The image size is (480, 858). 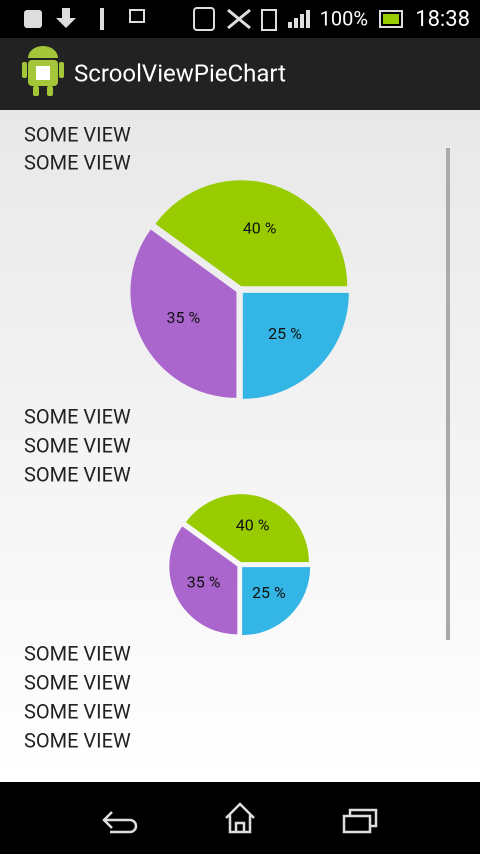 I want to click on back-button, so click(x=120, y=822).